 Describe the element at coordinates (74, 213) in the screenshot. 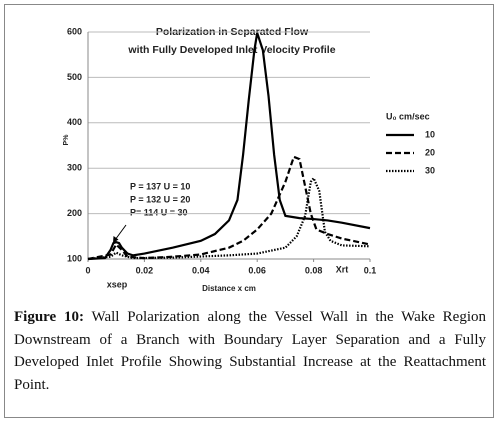

I see `y-tick-label: 200` at that location.